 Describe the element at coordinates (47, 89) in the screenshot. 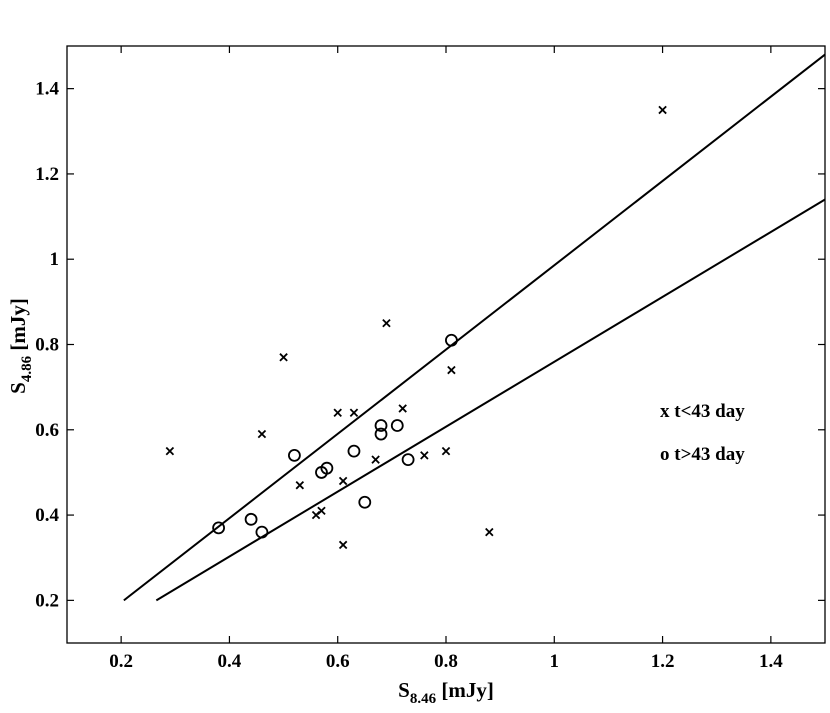

I see `y-tick-label: 1.4` at that location.